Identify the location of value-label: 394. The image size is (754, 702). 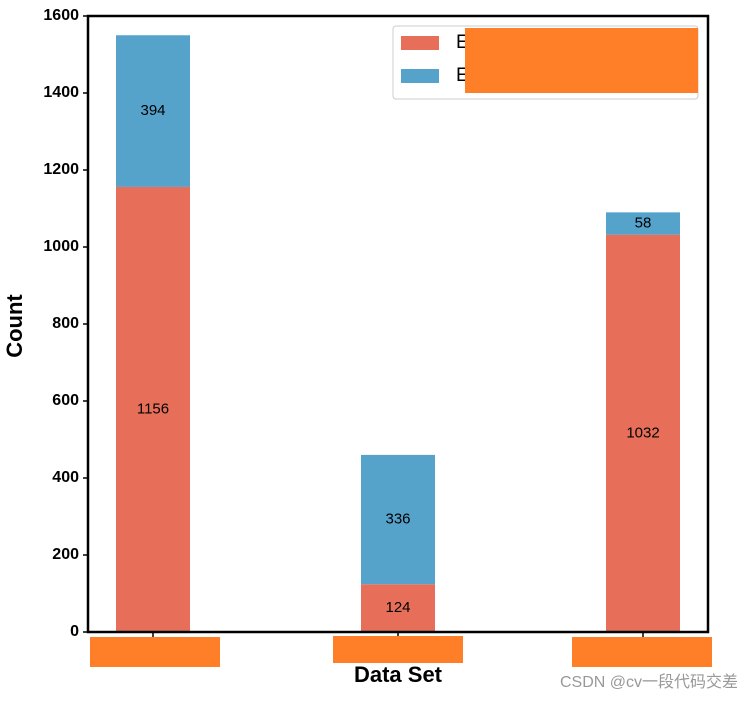
(152, 110).